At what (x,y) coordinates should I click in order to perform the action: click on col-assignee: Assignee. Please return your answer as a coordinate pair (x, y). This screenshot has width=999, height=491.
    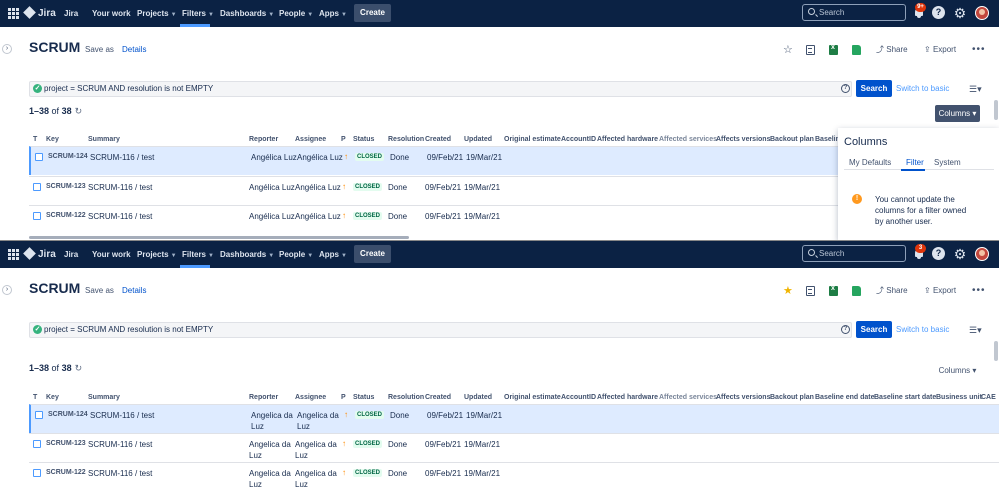
    Looking at the image, I should click on (311, 139).